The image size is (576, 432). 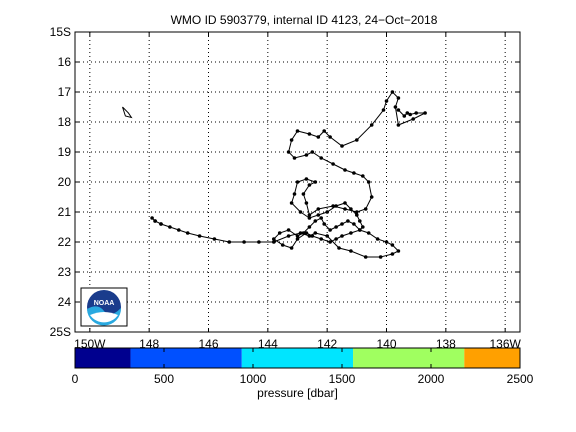 I want to click on y-tick-label: 25S, so click(x=60, y=332).